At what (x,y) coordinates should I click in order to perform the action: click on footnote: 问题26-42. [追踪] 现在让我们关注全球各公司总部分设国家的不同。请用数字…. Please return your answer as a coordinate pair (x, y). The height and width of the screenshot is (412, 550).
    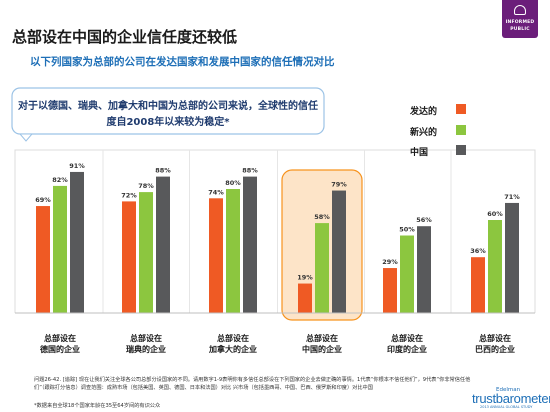
    Looking at the image, I should click on (252, 384).